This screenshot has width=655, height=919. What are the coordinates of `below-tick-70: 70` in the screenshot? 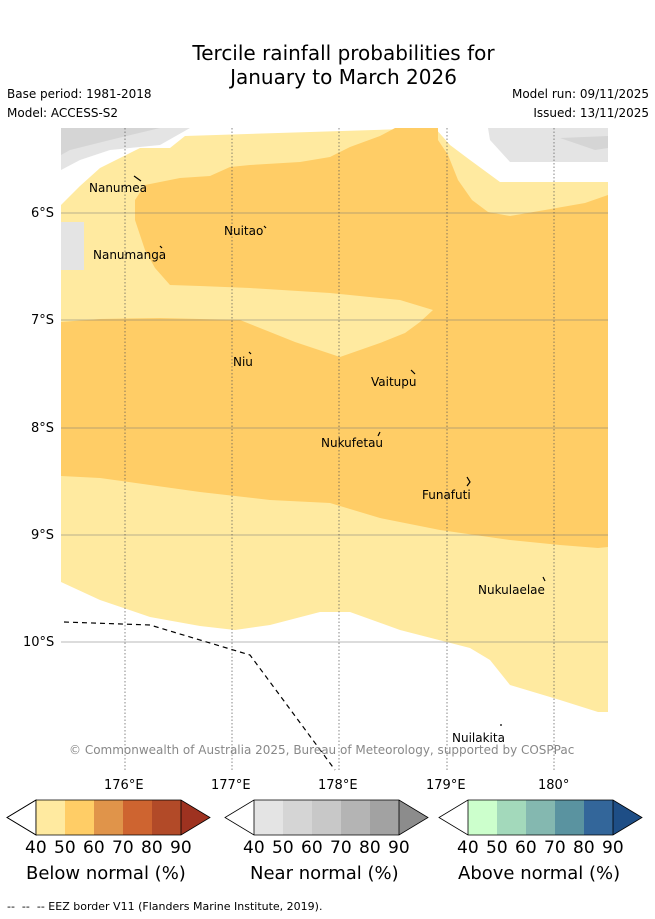 It's located at (123, 848).